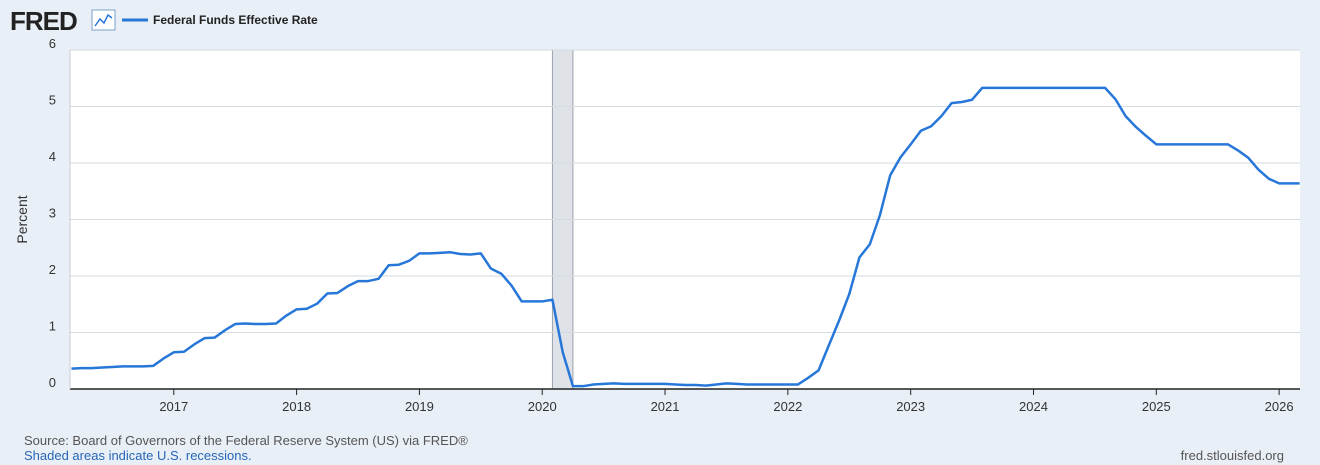  I want to click on x-tick-label: 2019, so click(419, 406).